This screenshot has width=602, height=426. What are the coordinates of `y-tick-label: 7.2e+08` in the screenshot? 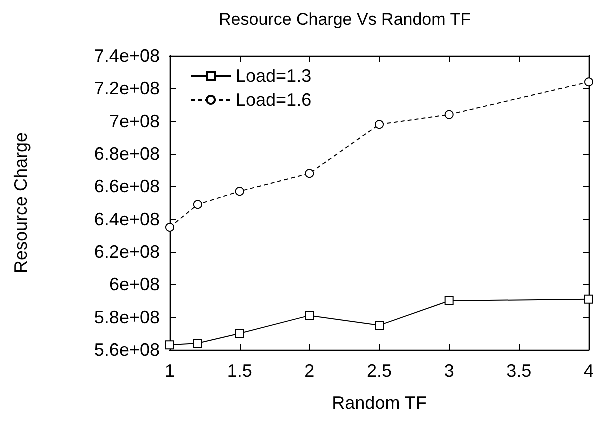 It's located at (127, 88).